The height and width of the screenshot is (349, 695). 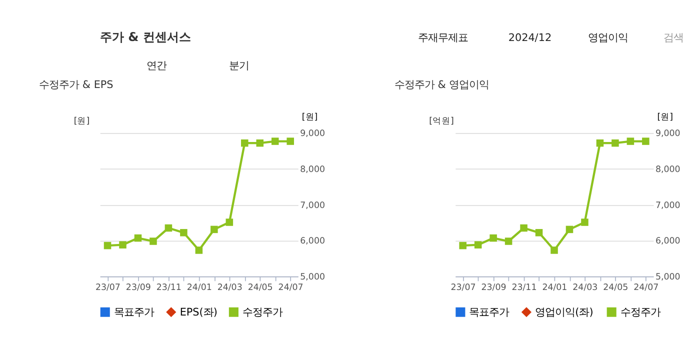 What do you see at coordinates (442, 84) in the screenshot?
I see `chart-title: 수정주가 & 영업이익` at bounding box center [442, 84].